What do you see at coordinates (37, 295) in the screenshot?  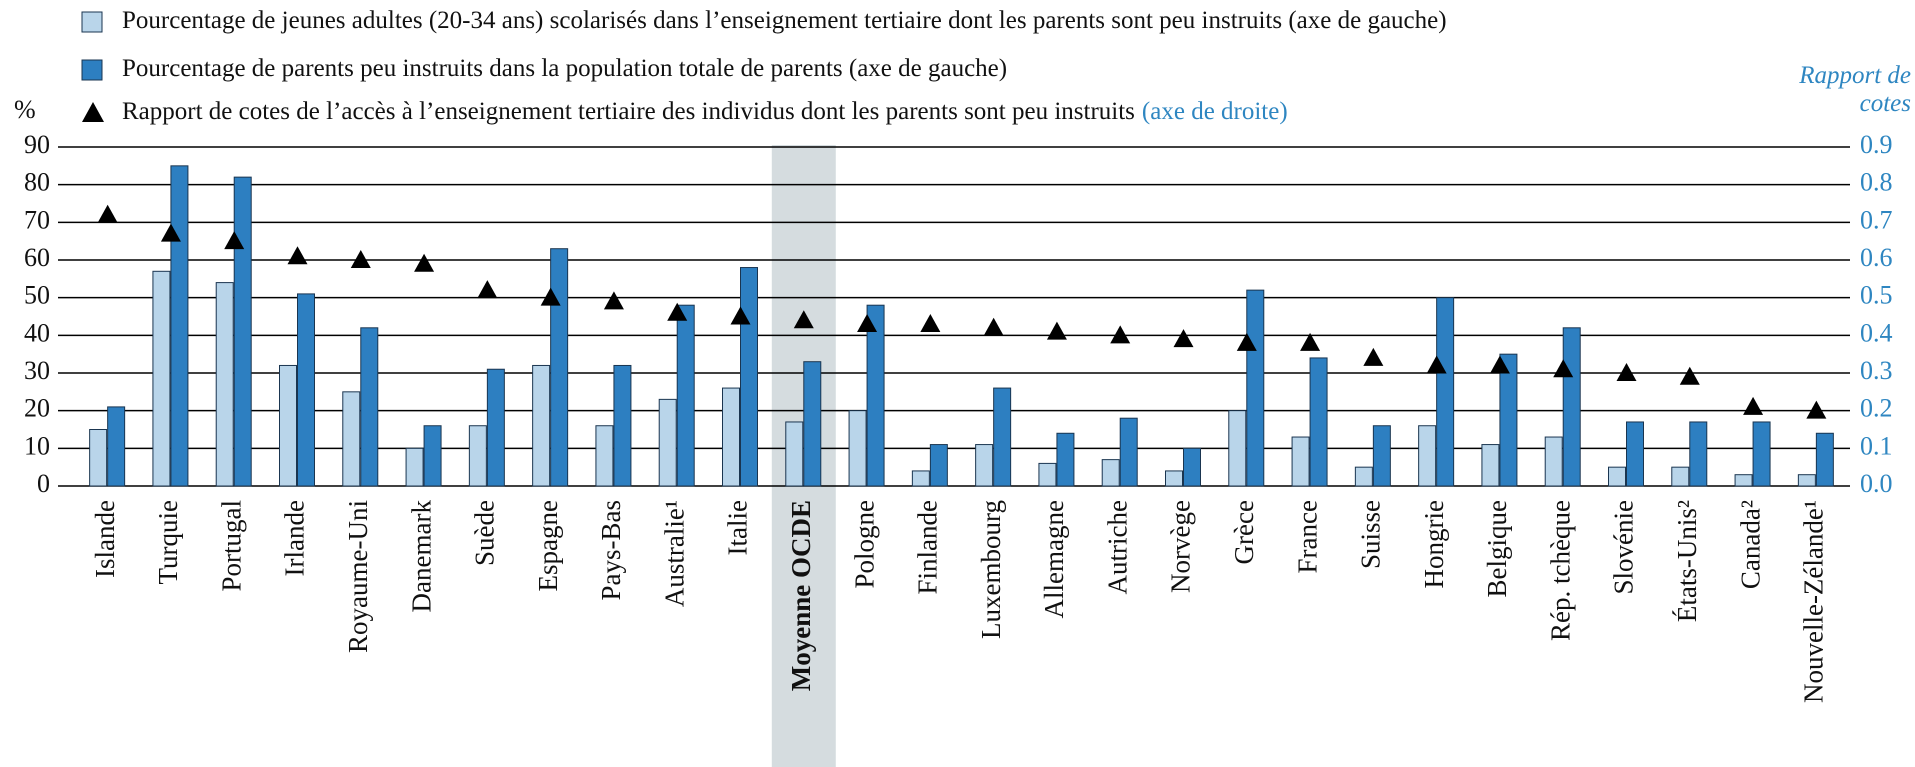 I see `y-tick-label: 50` at bounding box center [37, 295].